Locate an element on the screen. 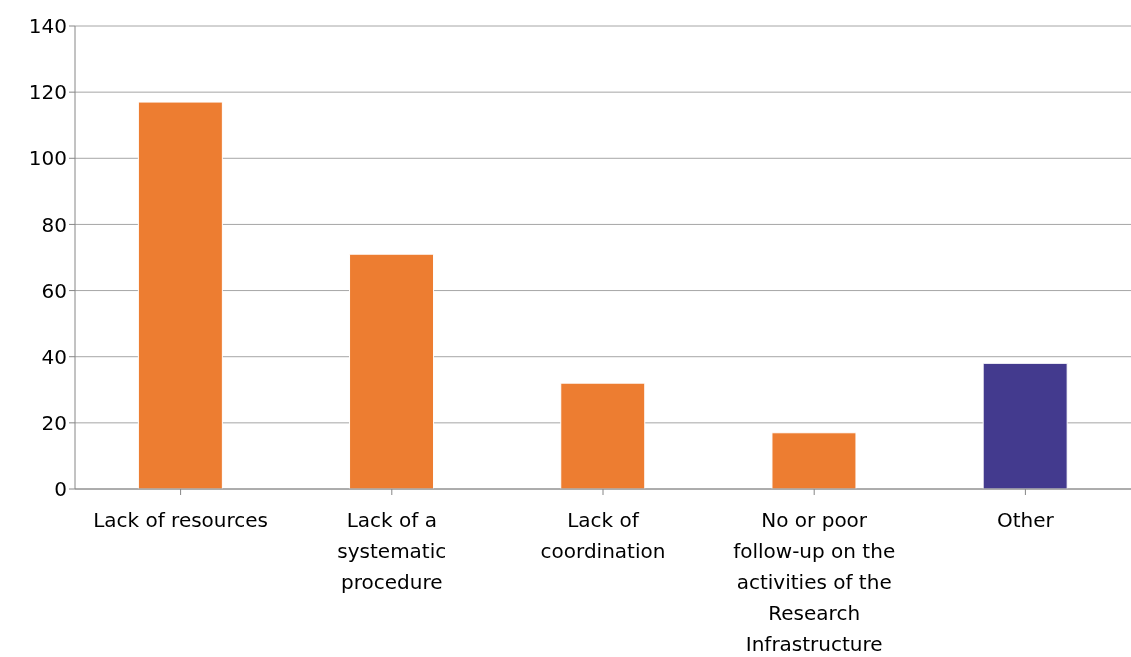 This screenshot has width=1131, height=657. x-tick-label: Lack of a systematic procedure is located at coordinates (392, 551).